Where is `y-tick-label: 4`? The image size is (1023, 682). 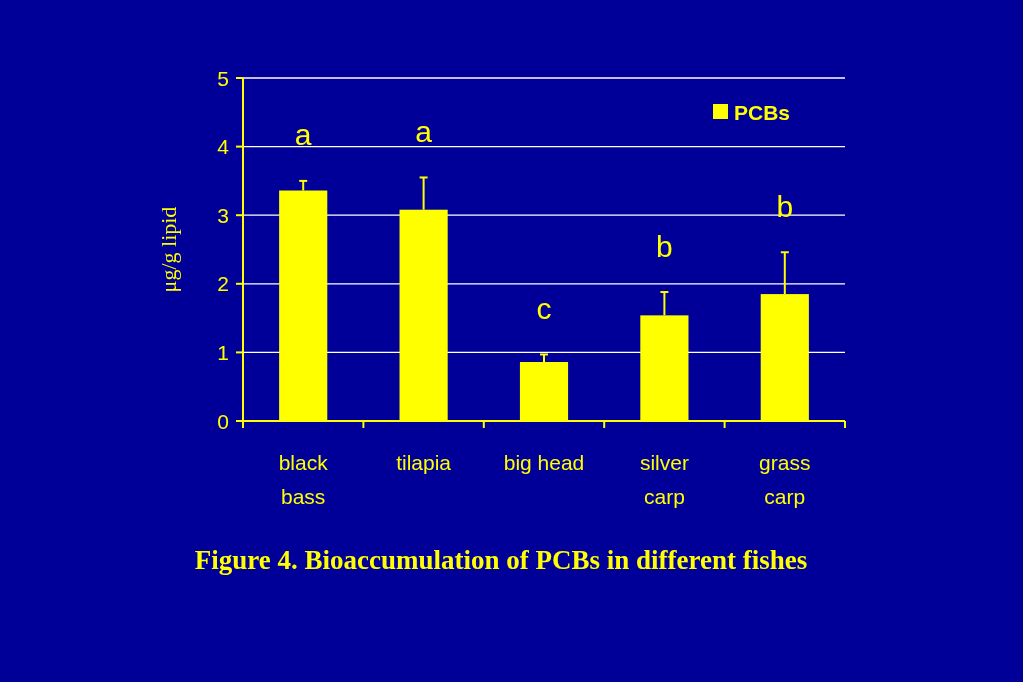
y-tick-label: 4 is located at coordinates (223, 147).